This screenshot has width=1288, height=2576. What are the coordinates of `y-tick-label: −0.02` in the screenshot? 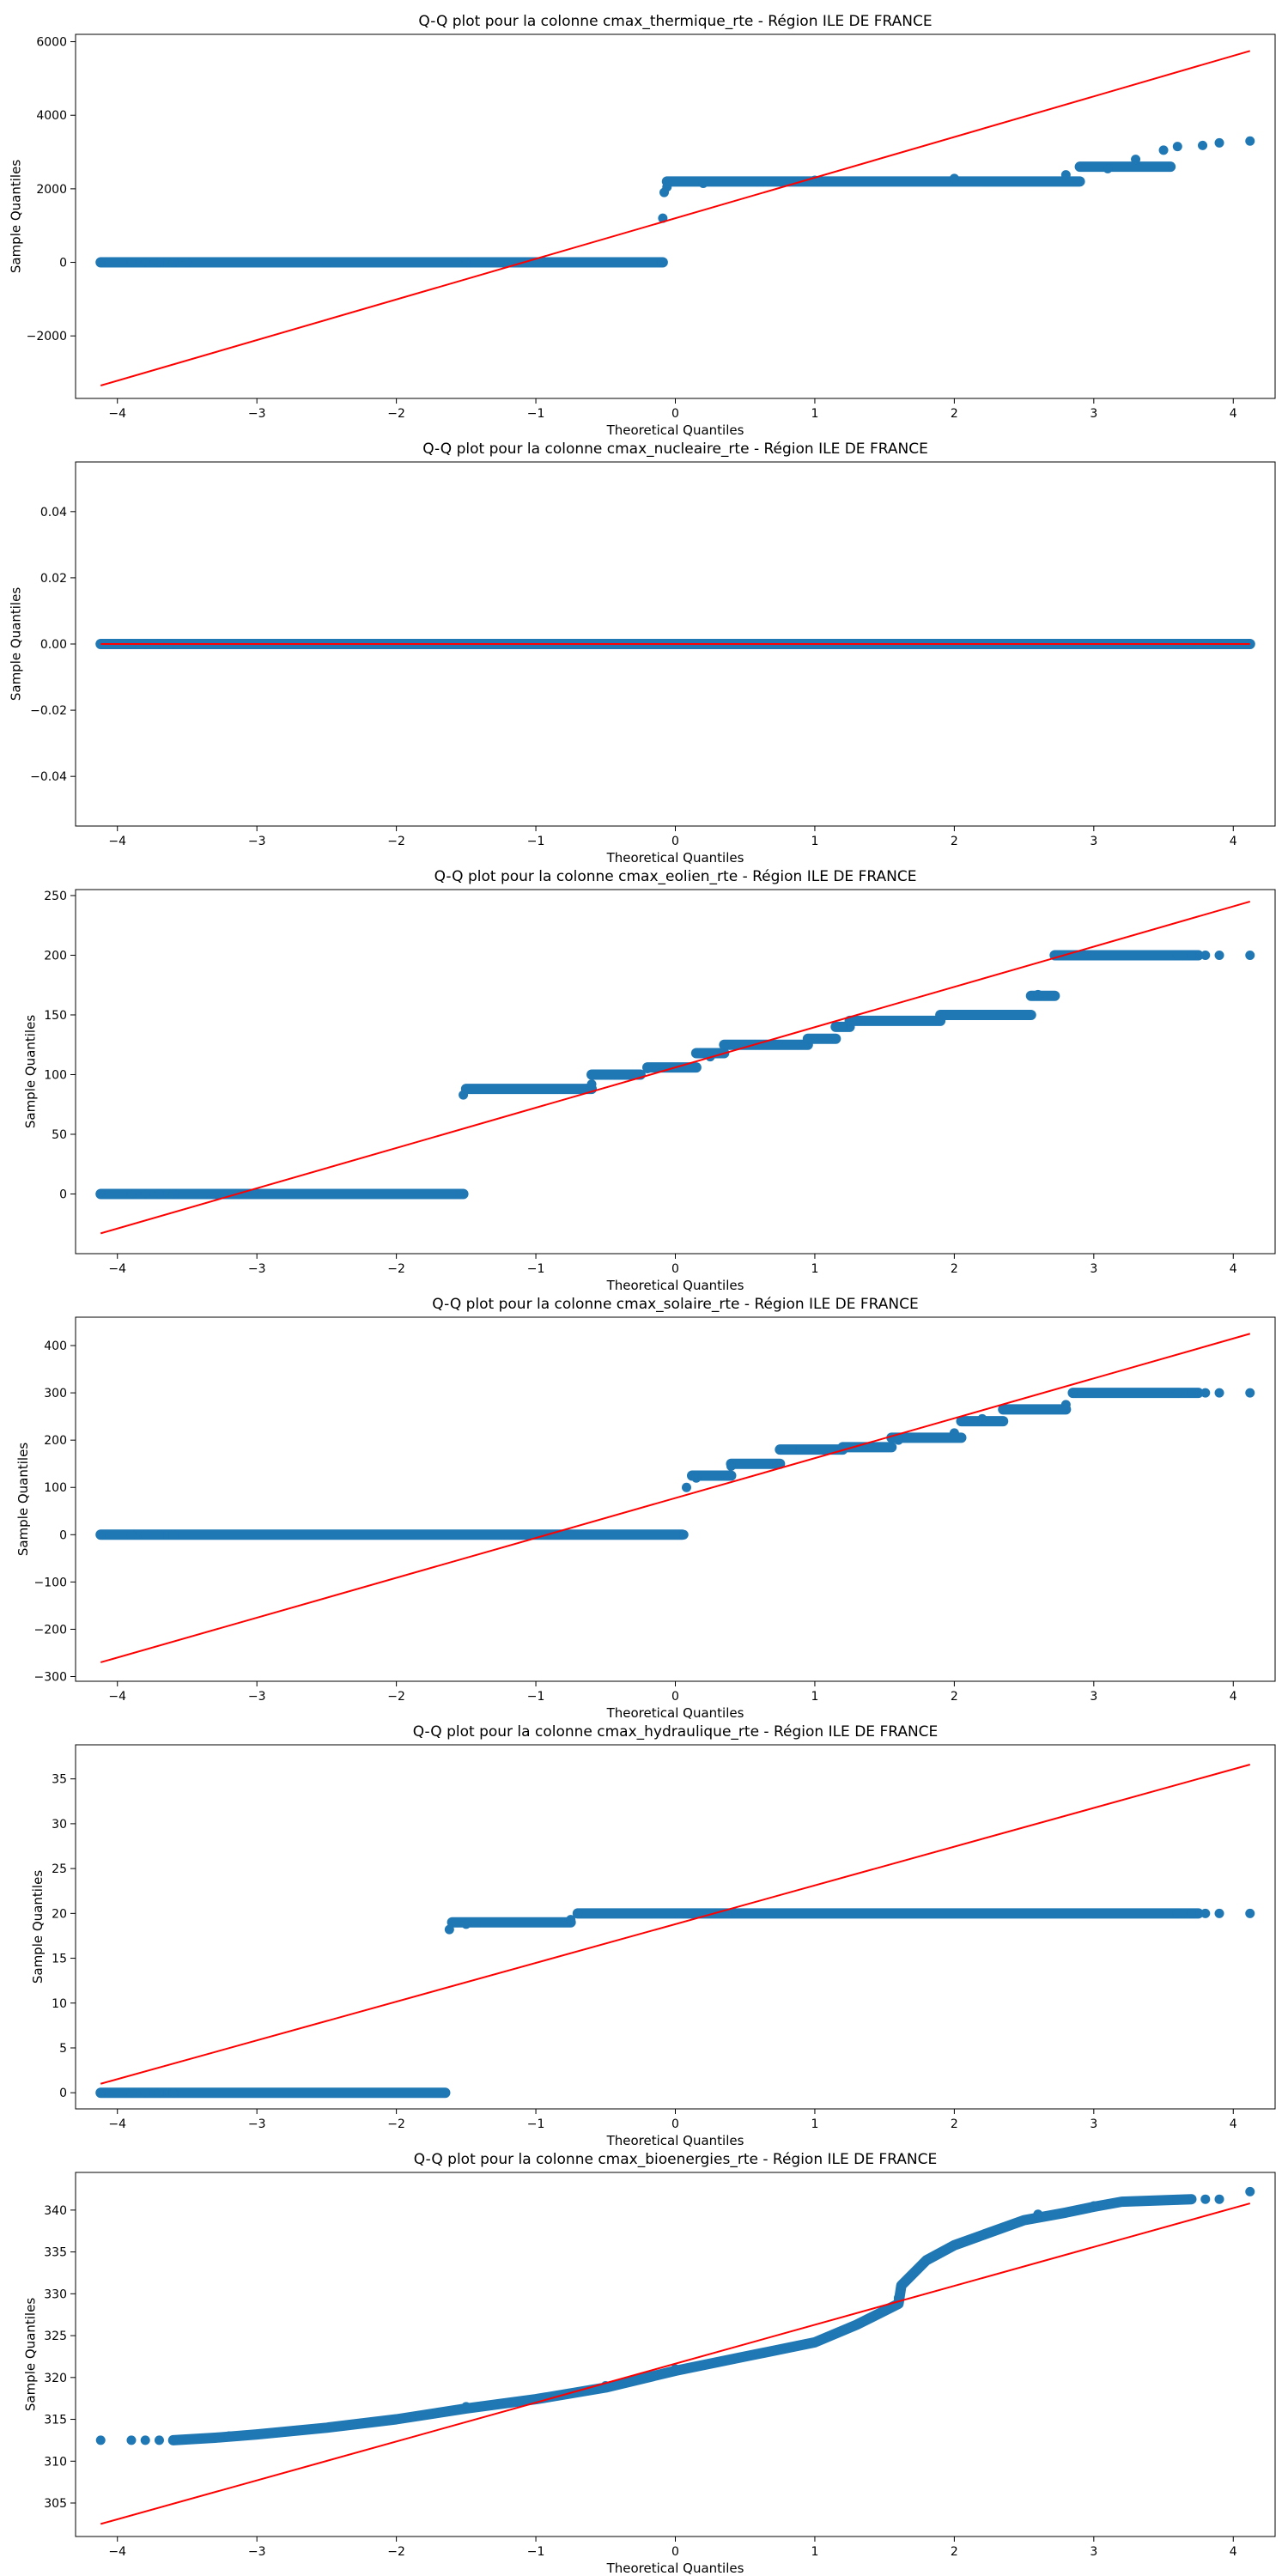 It's located at (48, 711).